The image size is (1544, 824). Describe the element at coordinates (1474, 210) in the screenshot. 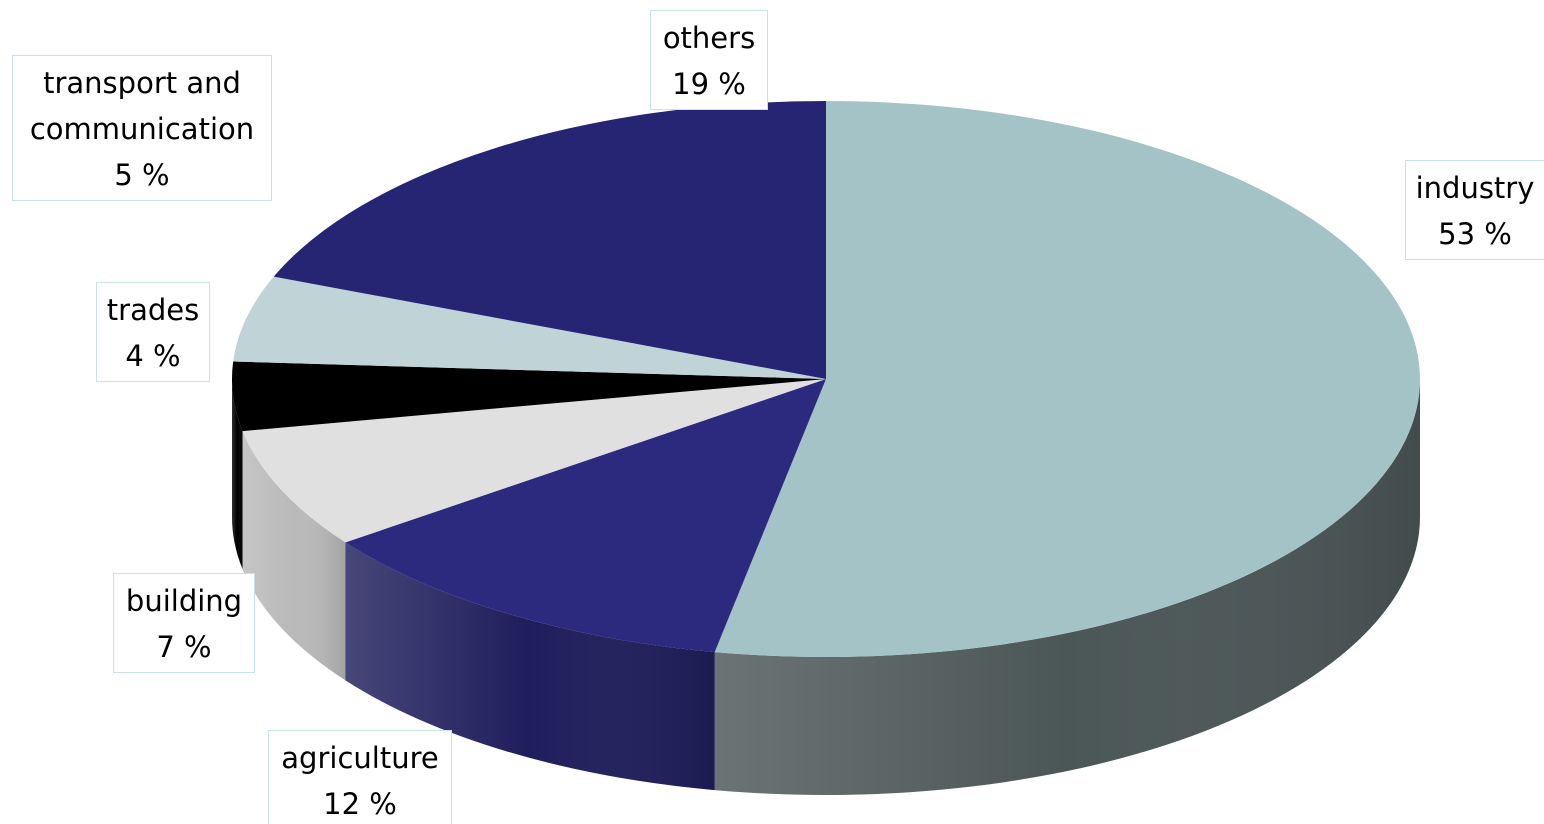

I see `slice-label-industry: industry 53 %` at that location.